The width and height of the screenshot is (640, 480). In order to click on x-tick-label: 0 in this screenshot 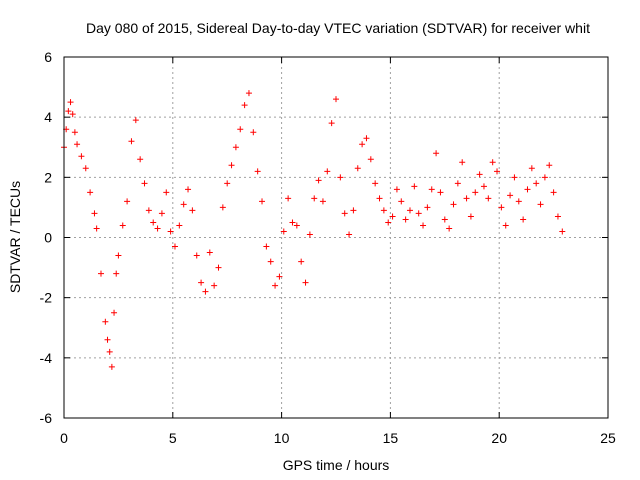, I will do `click(64, 438)`.